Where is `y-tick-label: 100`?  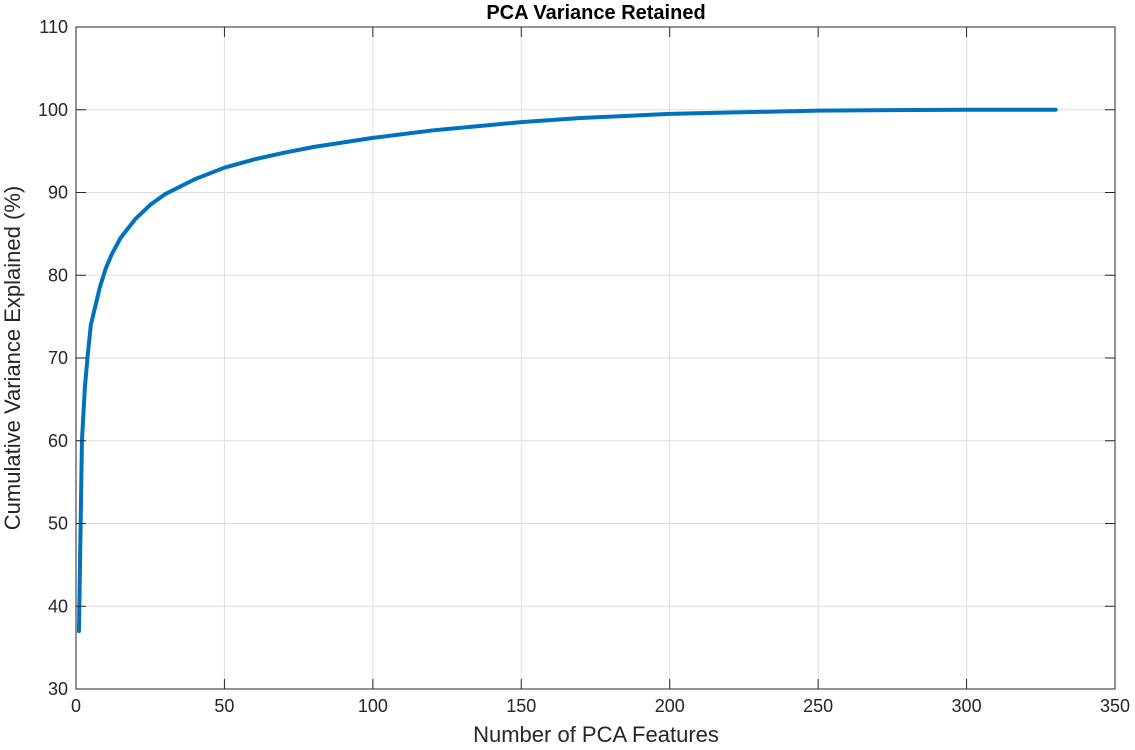 y-tick-label: 100 is located at coordinates (53, 110).